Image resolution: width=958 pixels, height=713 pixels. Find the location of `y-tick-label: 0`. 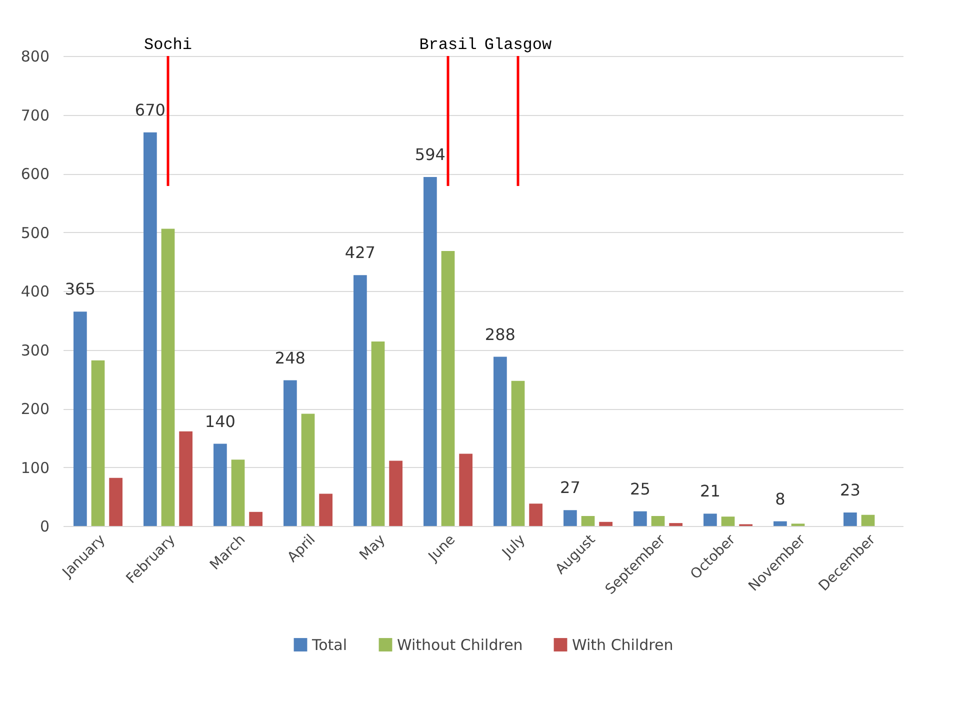

y-tick-label: 0 is located at coordinates (45, 527).